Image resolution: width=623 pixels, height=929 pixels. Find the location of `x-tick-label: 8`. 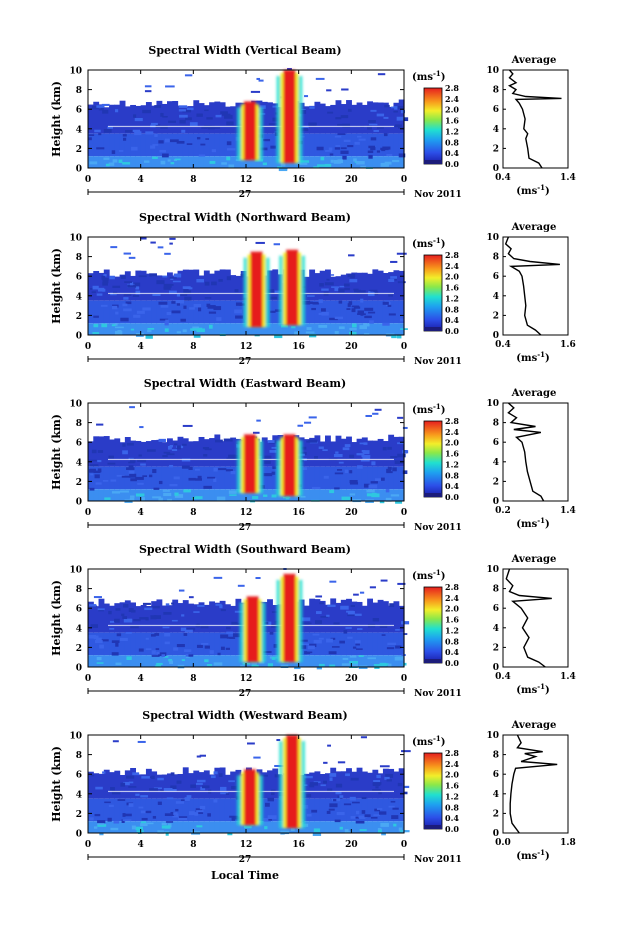

x-tick-label: 8 is located at coordinates (193, 679).